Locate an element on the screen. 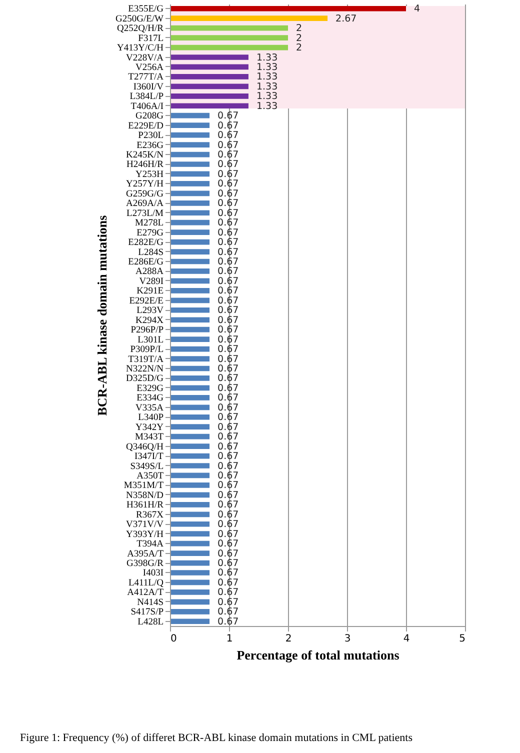 This screenshot has height=753, width=520. y-tick-label: L301L is located at coordinates (151, 340).